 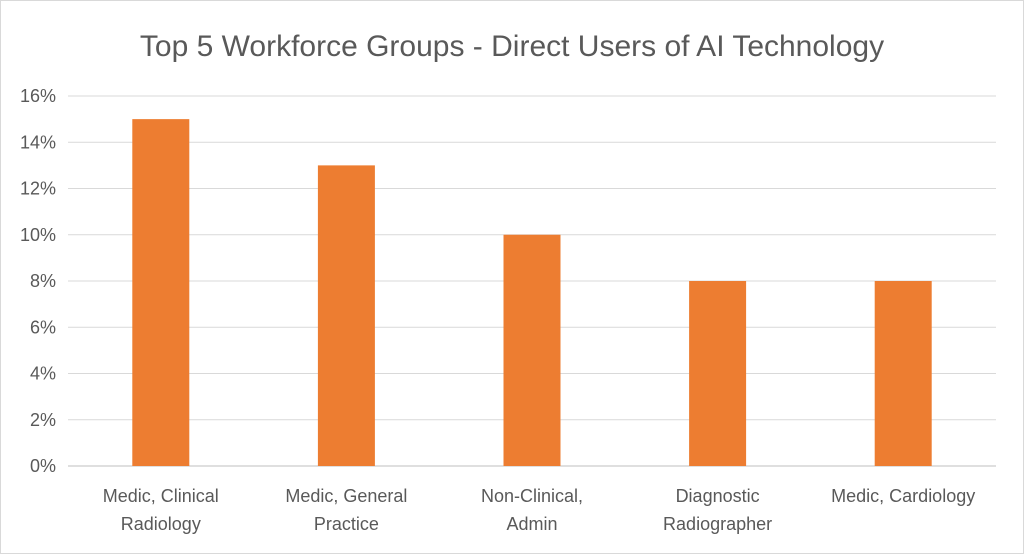 I want to click on y-tick-label: 14%, so click(x=38, y=142).